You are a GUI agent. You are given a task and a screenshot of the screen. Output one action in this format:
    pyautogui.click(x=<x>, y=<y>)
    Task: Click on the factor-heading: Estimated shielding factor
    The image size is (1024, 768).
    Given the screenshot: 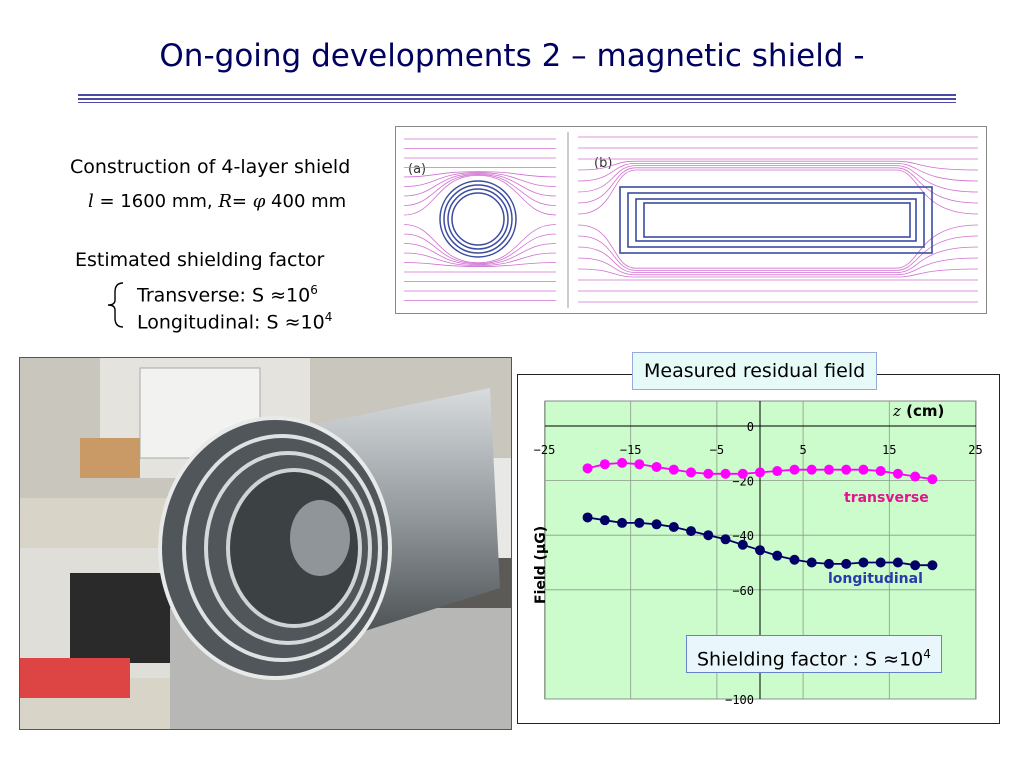 What is the action you would take?
    pyautogui.click(x=200, y=260)
    